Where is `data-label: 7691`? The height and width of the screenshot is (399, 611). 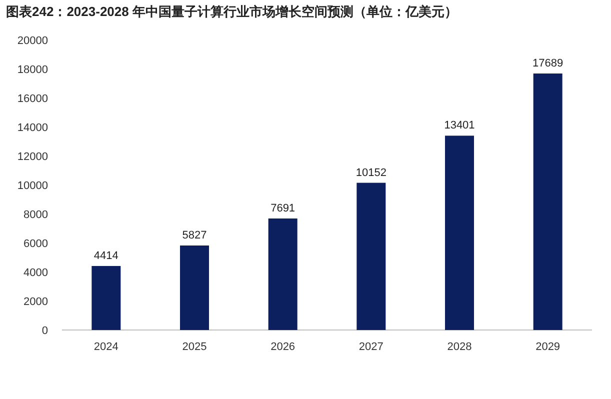 data-label: 7691 is located at coordinates (283, 208).